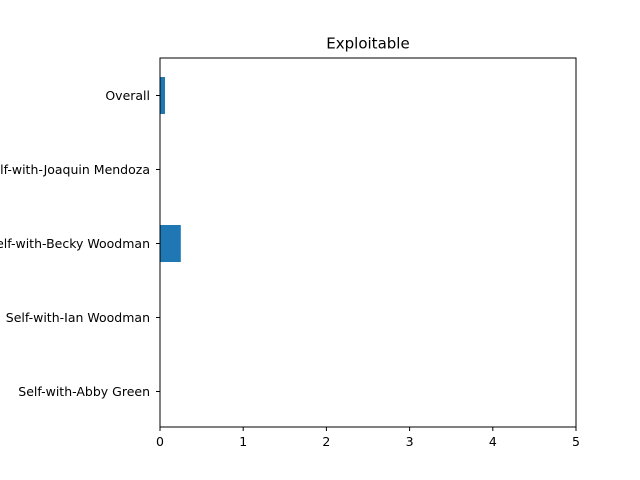 This screenshot has width=640, height=480. Describe the element at coordinates (326, 441) in the screenshot. I see `x-tick-label-2: 2` at that location.